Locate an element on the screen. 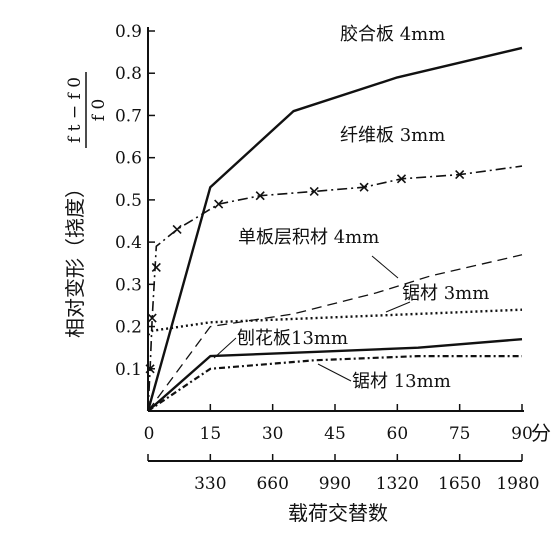 This screenshot has height=544, width=556. x-secondary-tick-label: 330 is located at coordinates (210, 484).